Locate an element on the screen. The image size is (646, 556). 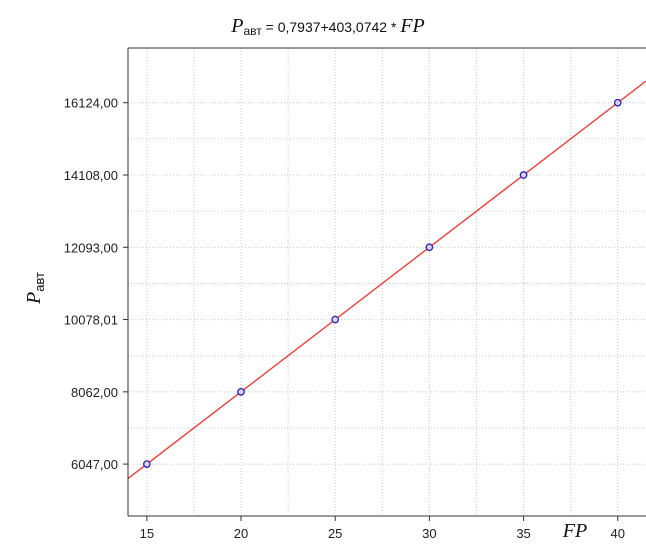
y-label-sub: авт is located at coordinates (39, 282).